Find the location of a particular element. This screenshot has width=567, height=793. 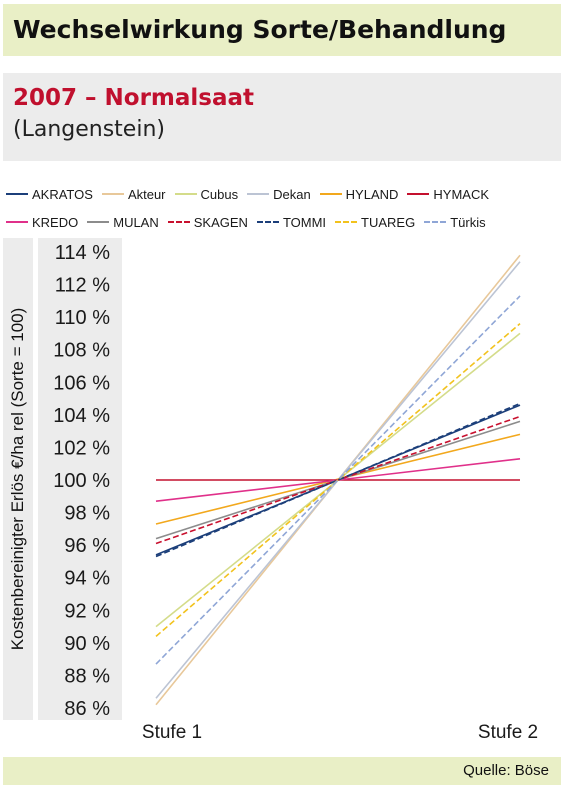

legend-label: MULAN is located at coordinates (136, 222).